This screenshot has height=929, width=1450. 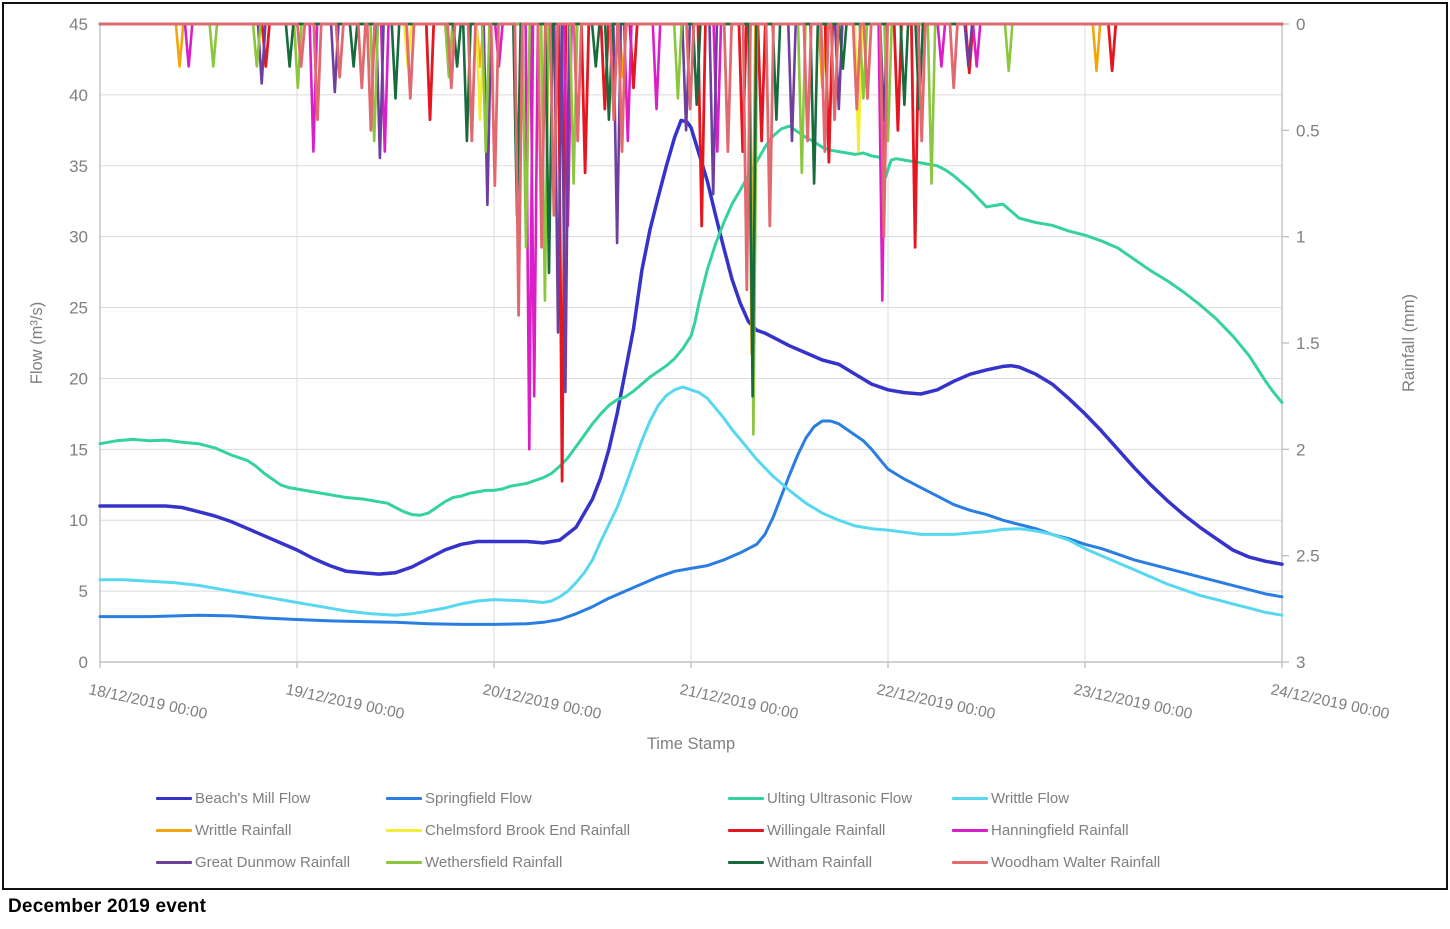 What do you see at coordinates (1409, 343) in the screenshot?
I see `y-axis-right-title: Rainfall (mm)` at bounding box center [1409, 343].